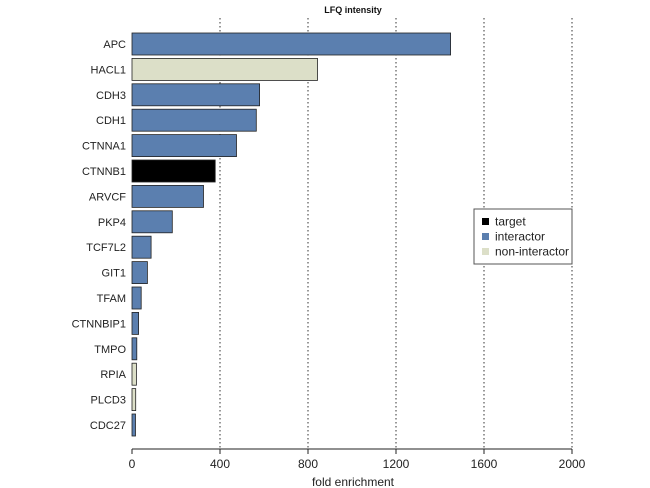  I want to click on bar-cdh1, so click(194, 120).